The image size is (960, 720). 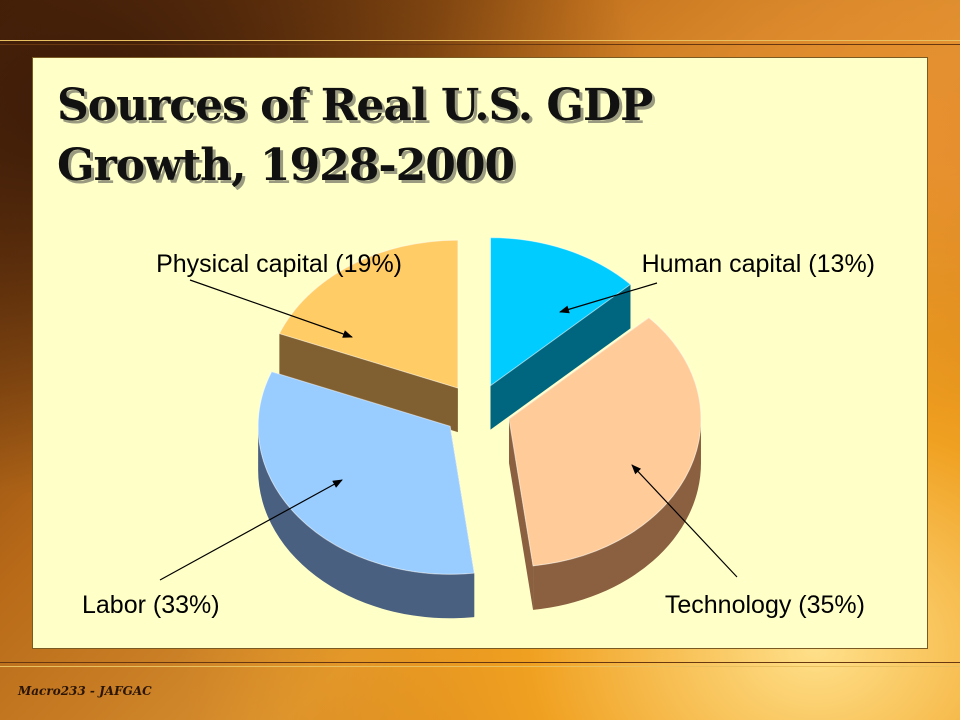 I want to click on bottom-rule-dark, so click(x=480, y=662).